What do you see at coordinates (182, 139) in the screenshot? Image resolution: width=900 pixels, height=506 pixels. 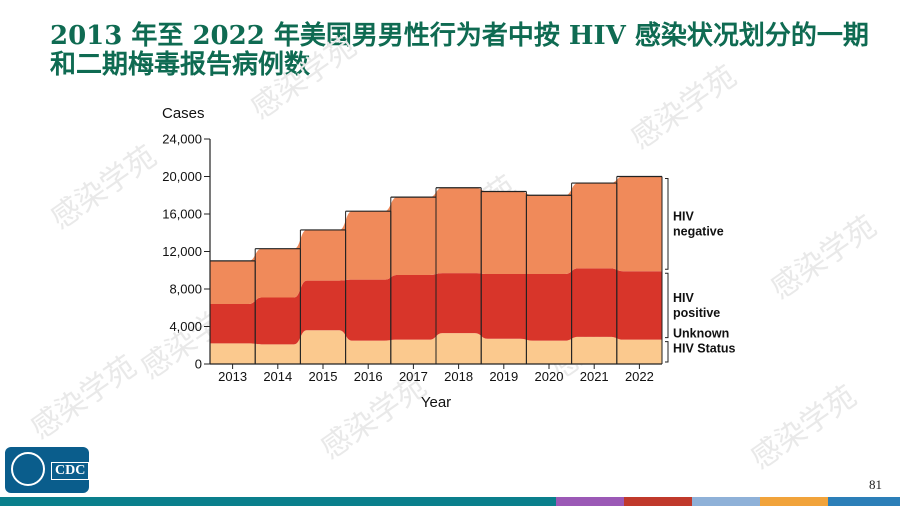 I see `y-tick-label: 24,000` at bounding box center [182, 139].